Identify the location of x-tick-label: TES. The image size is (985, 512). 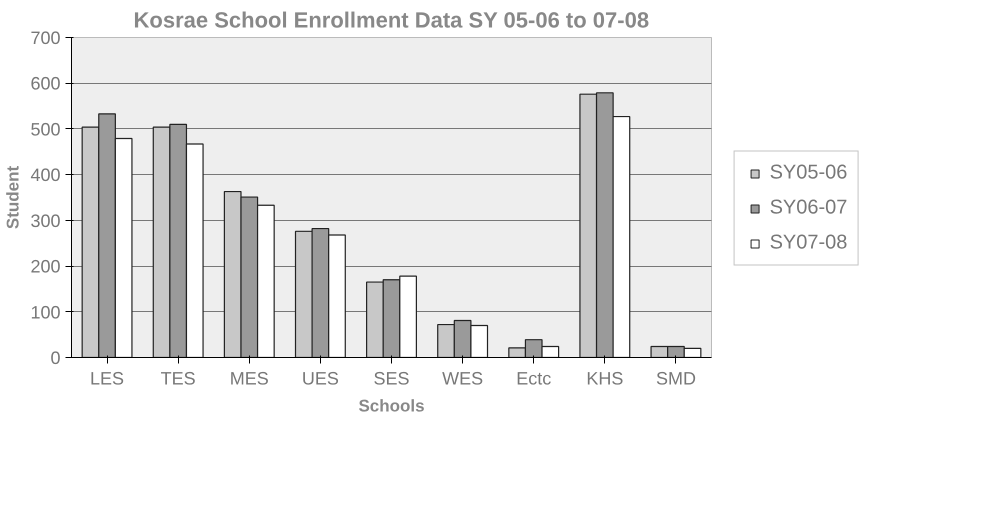
(178, 378).